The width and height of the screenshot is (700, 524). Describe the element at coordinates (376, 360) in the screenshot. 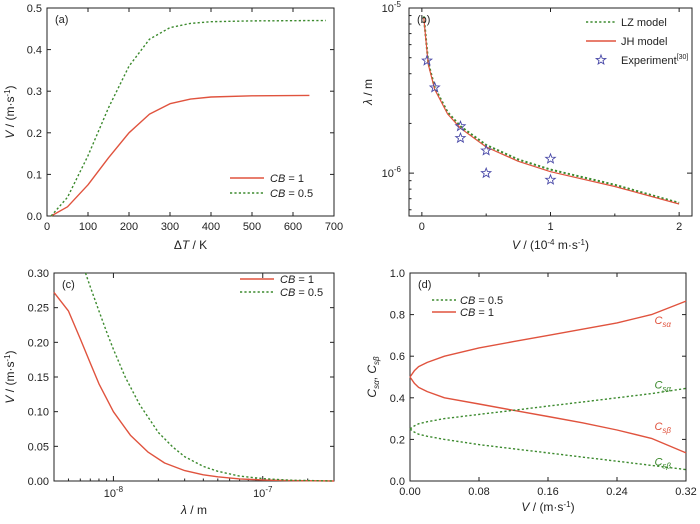

I see `panel-d-ylabel-s2: sβ` at that location.